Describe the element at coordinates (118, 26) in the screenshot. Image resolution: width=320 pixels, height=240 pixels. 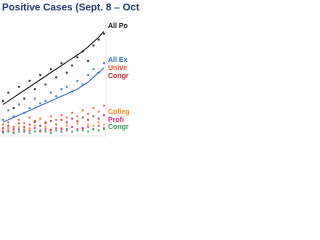
I see `legend-label: All Po` at that location.